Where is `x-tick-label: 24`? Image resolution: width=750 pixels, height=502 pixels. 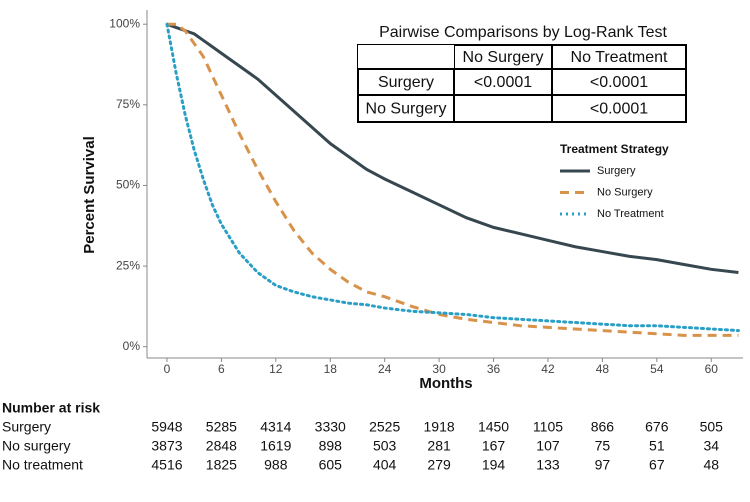 x-tick-label: 24 is located at coordinates (385, 369).